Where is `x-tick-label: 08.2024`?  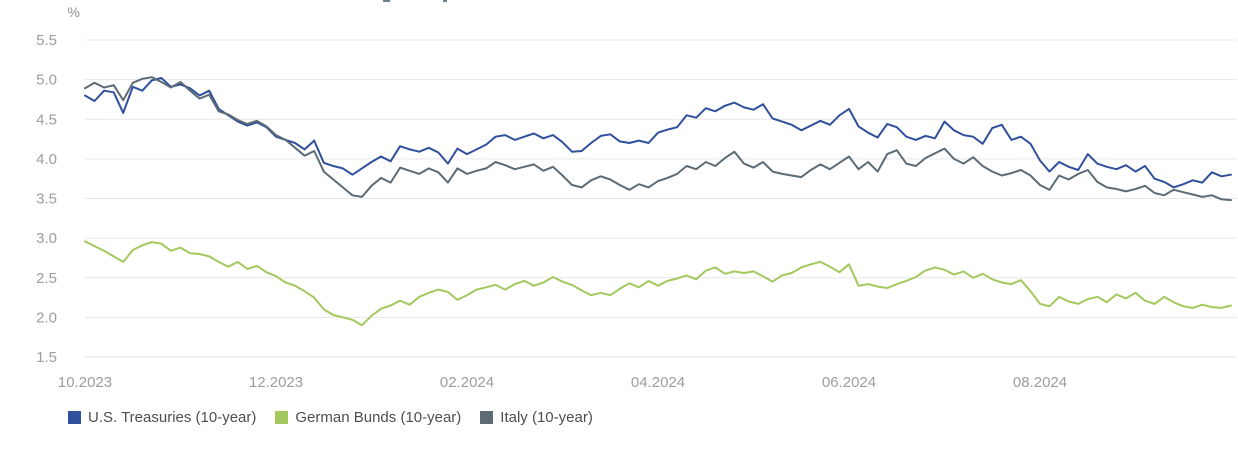 x-tick-label: 08.2024 is located at coordinates (1040, 382).